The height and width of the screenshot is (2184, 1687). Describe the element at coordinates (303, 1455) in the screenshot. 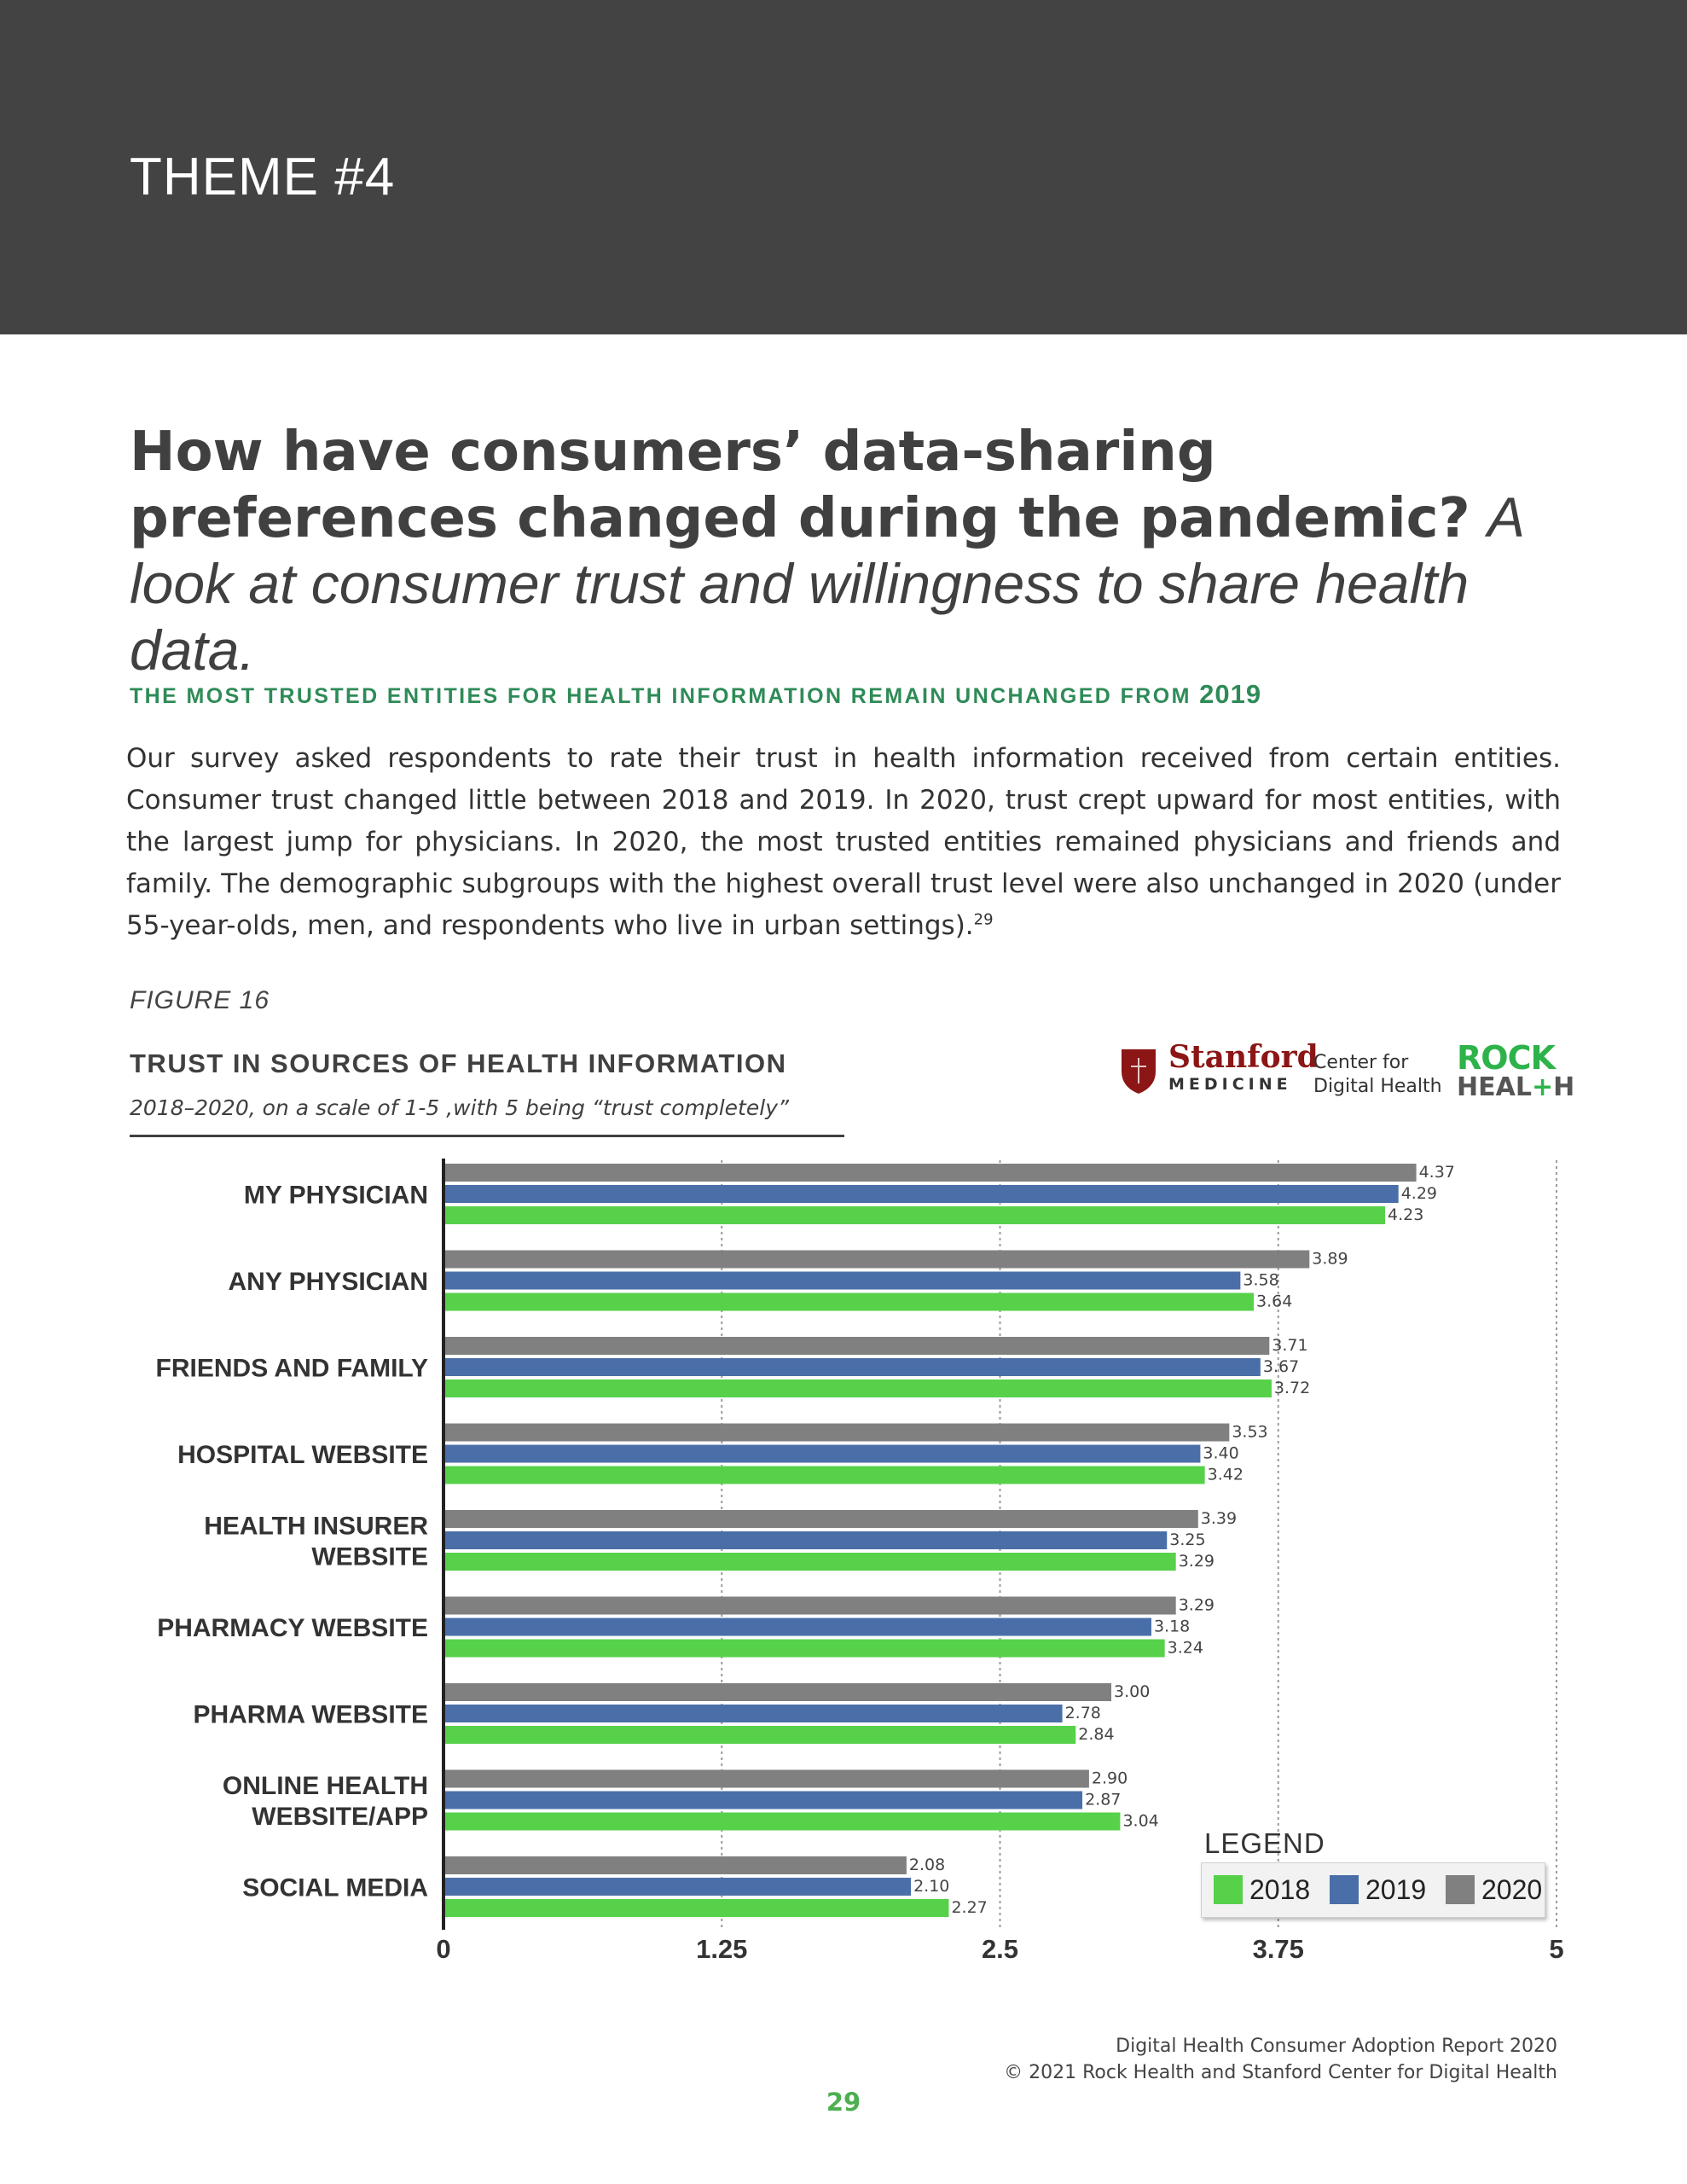

I see `category-label: HOSPITAL WEBSITE` at that location.